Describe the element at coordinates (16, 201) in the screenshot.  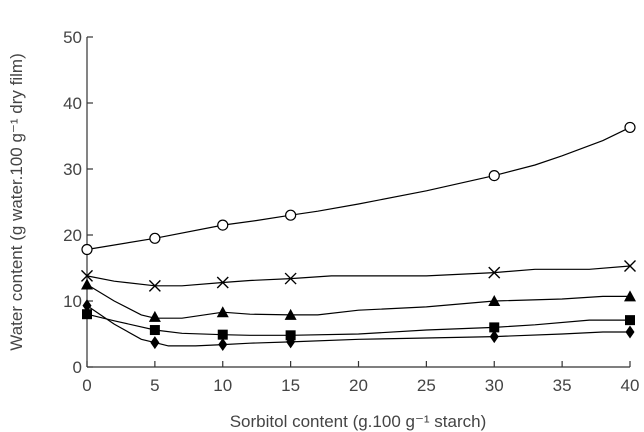
I see `y-axis-label: Water content (g water.100 g⁻¹ dry film)` at that location.